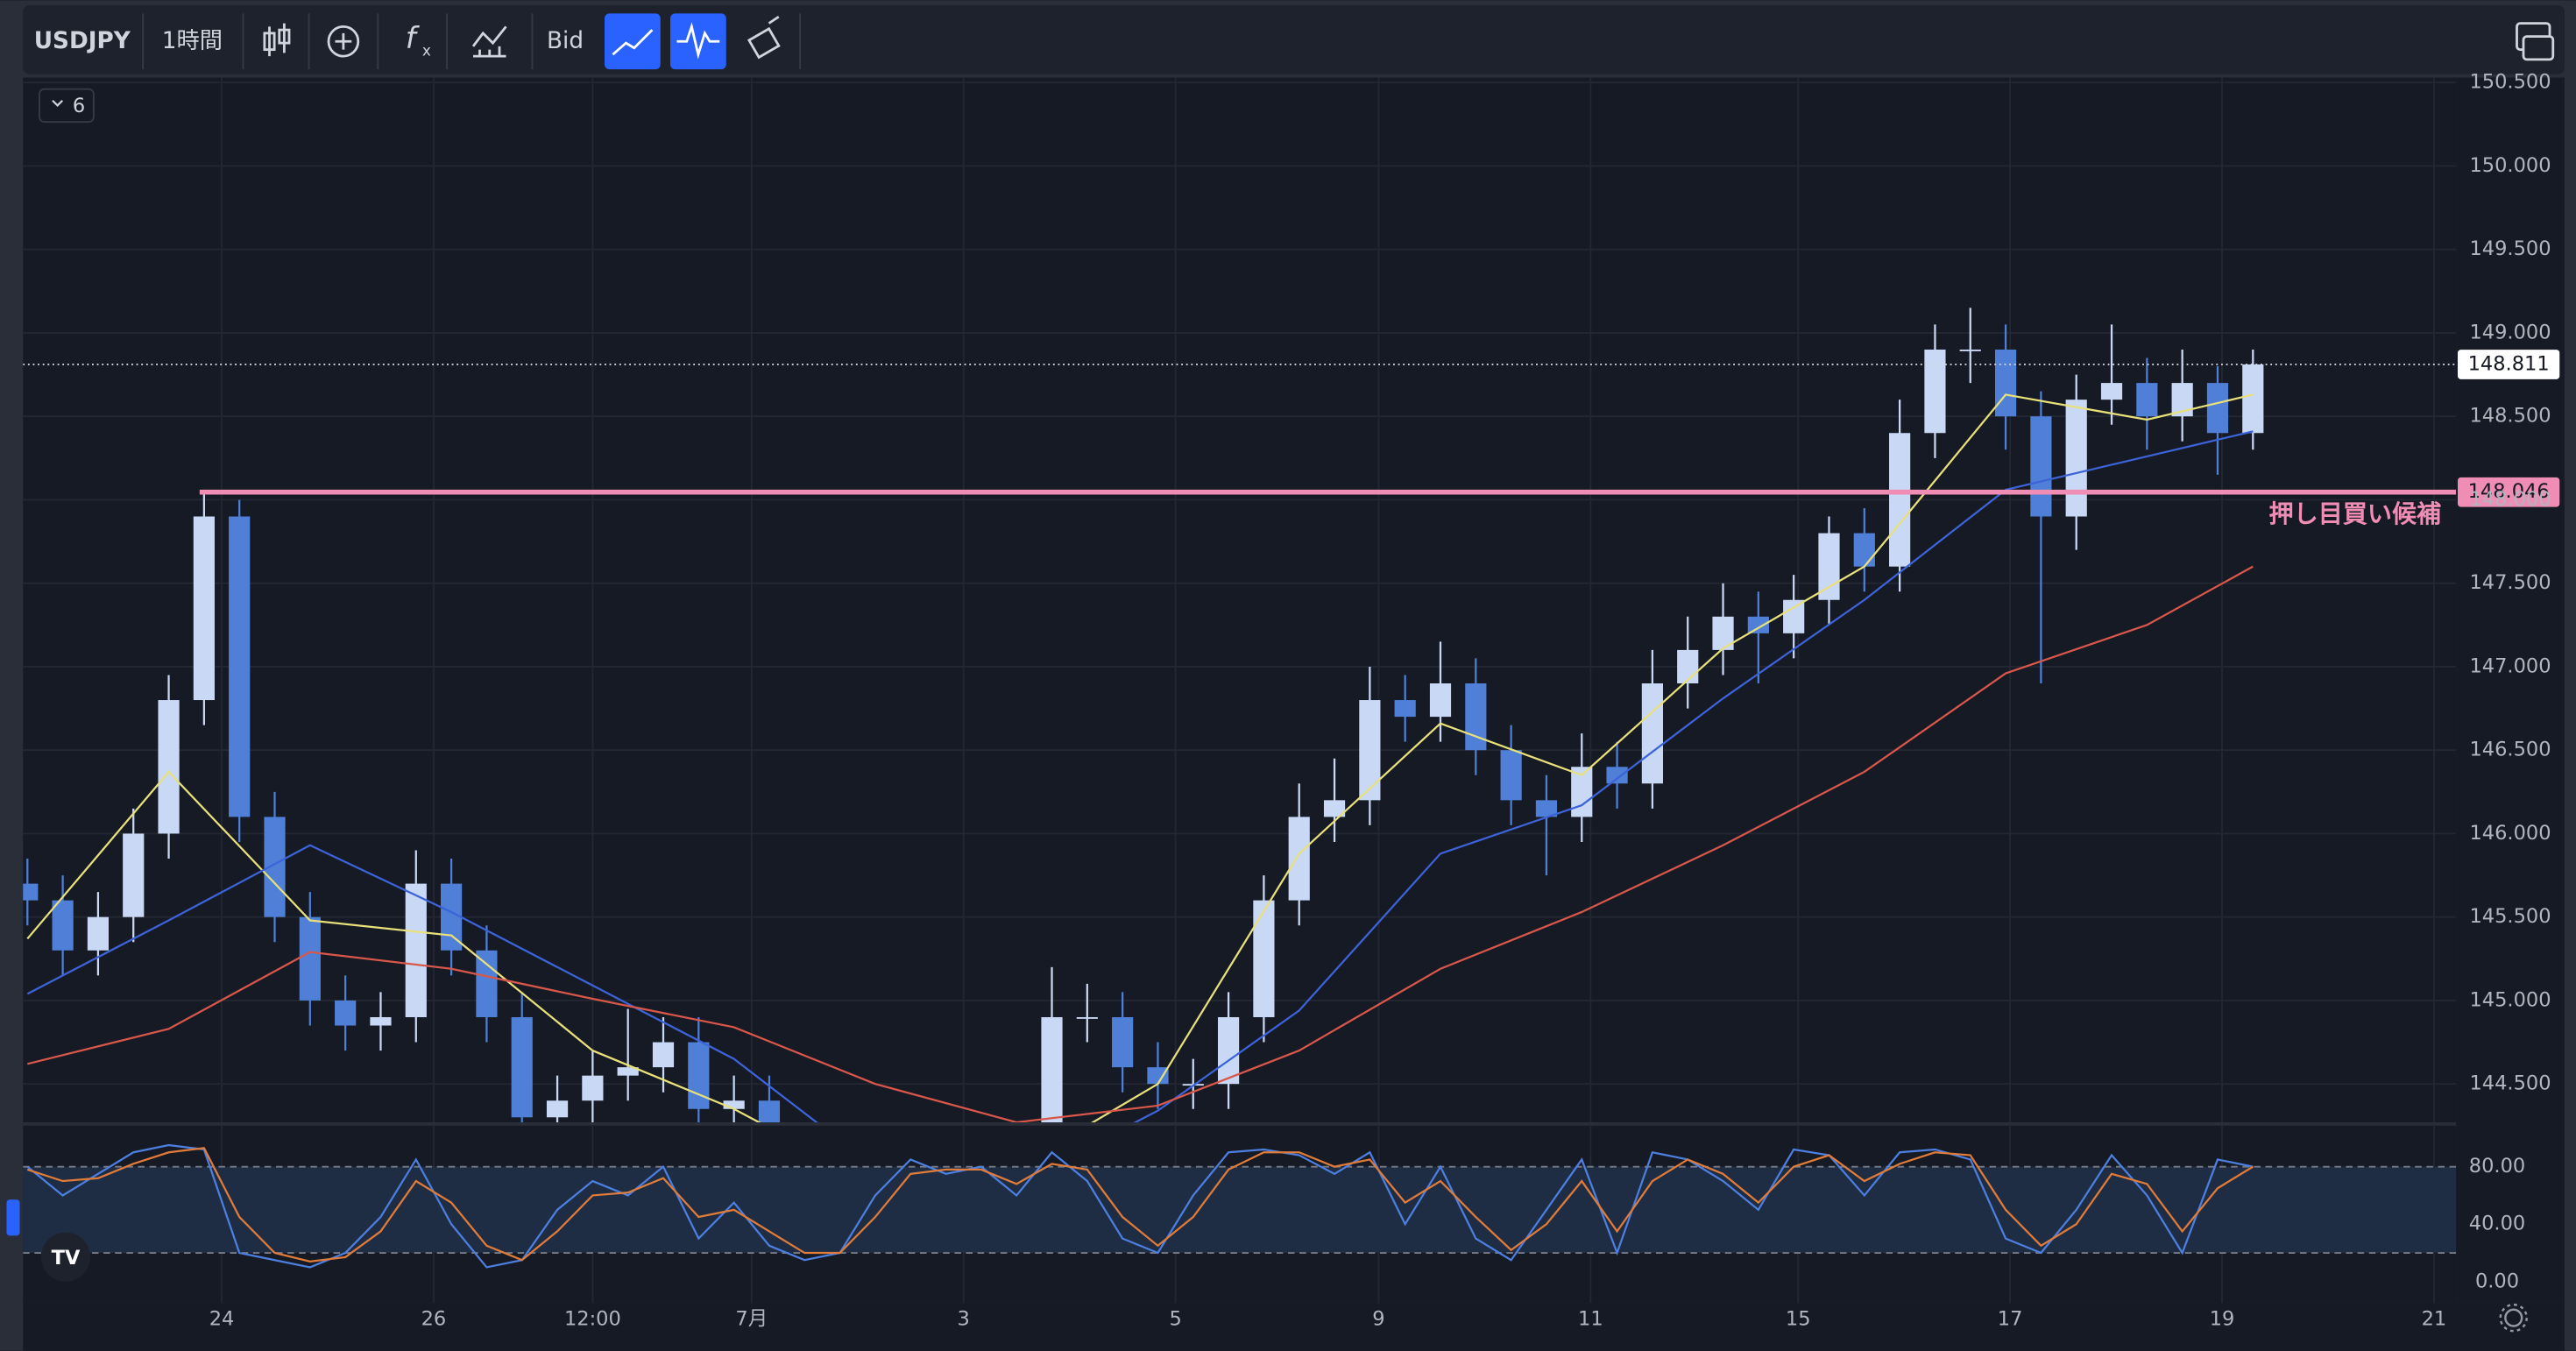 This screenshot has height=1351, width=2576. Describe the element at coordinates (1294, 39) in the screenshot. I see `toolbar` at that location.